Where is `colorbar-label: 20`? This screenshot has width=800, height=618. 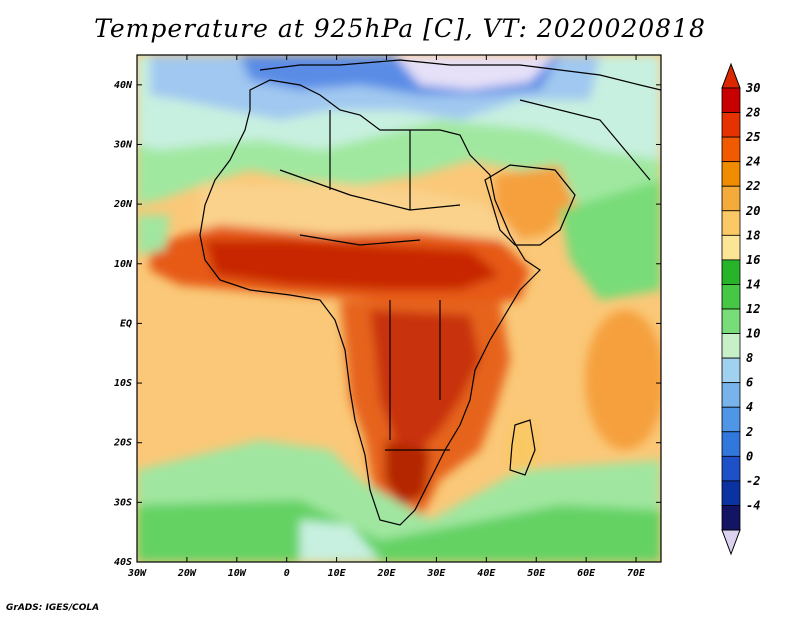
colorbar-label: 20 is located at coordinates (752, 211).